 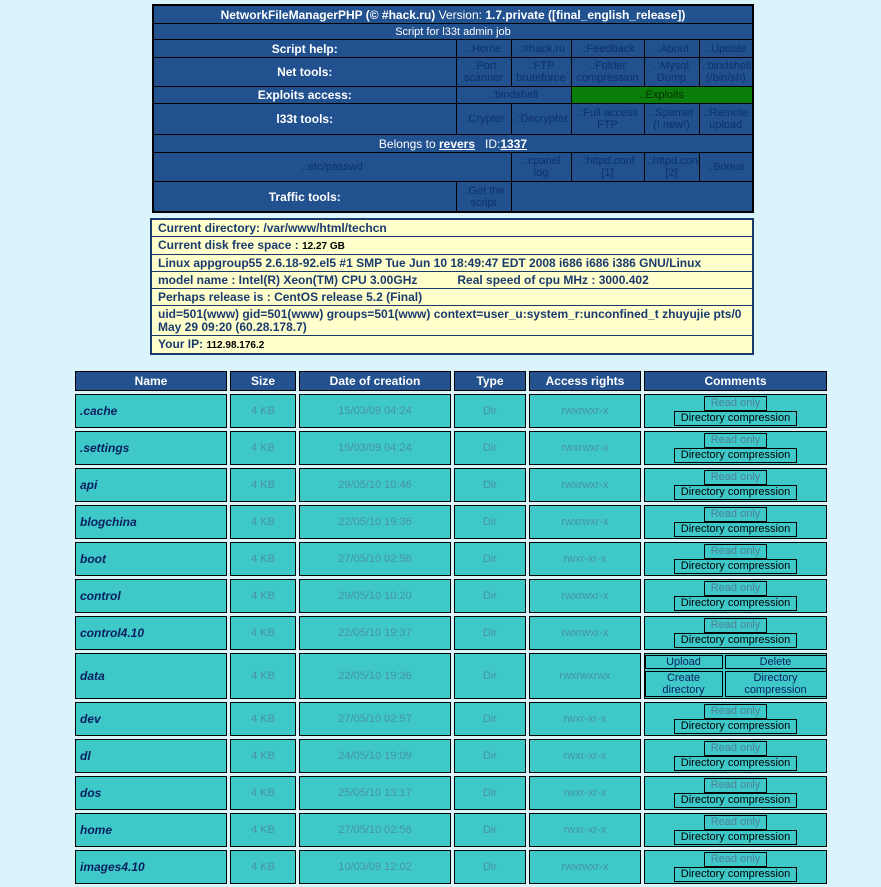 I want to click on menu-link-bonus: .:Bonus, so click(x=726, y=167).